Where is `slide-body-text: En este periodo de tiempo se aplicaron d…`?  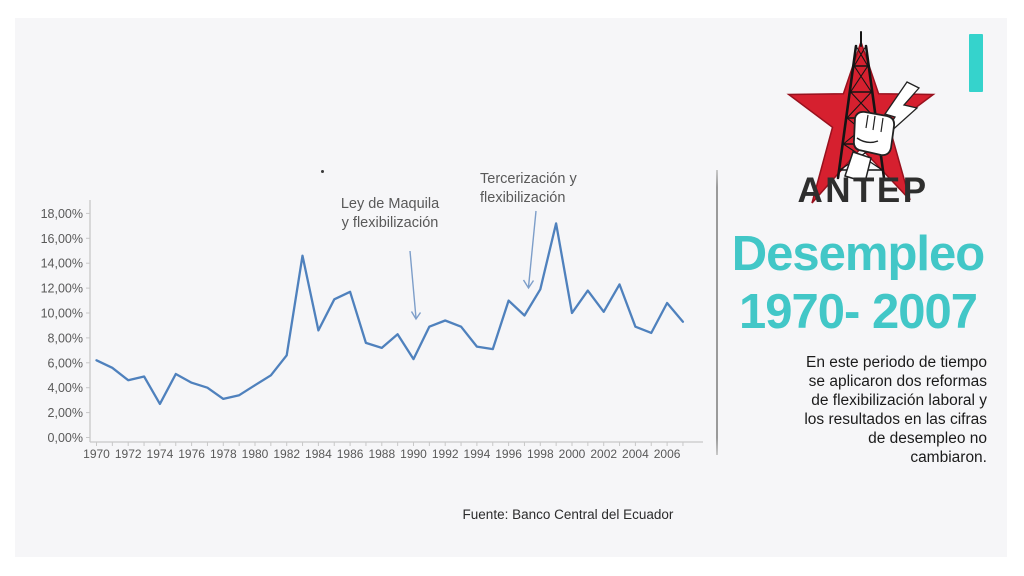 slide-body-text: En este periodo de tiempo se aplicaron d… is located at coordinates (856, 410).